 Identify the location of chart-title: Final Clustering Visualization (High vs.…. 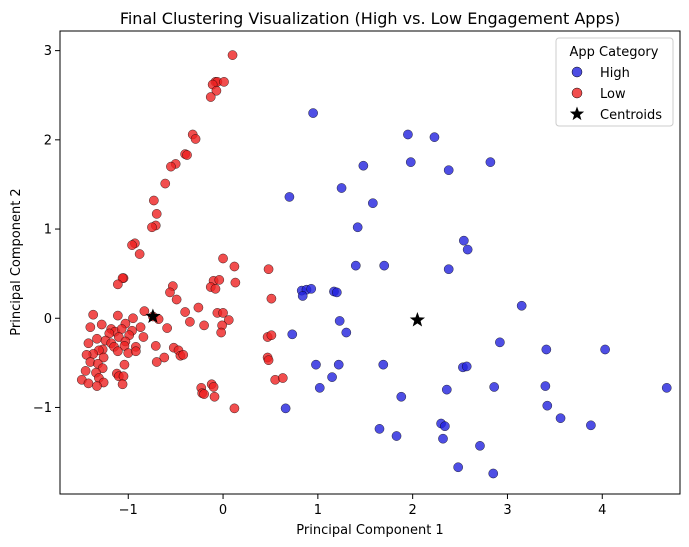
(370, 18).